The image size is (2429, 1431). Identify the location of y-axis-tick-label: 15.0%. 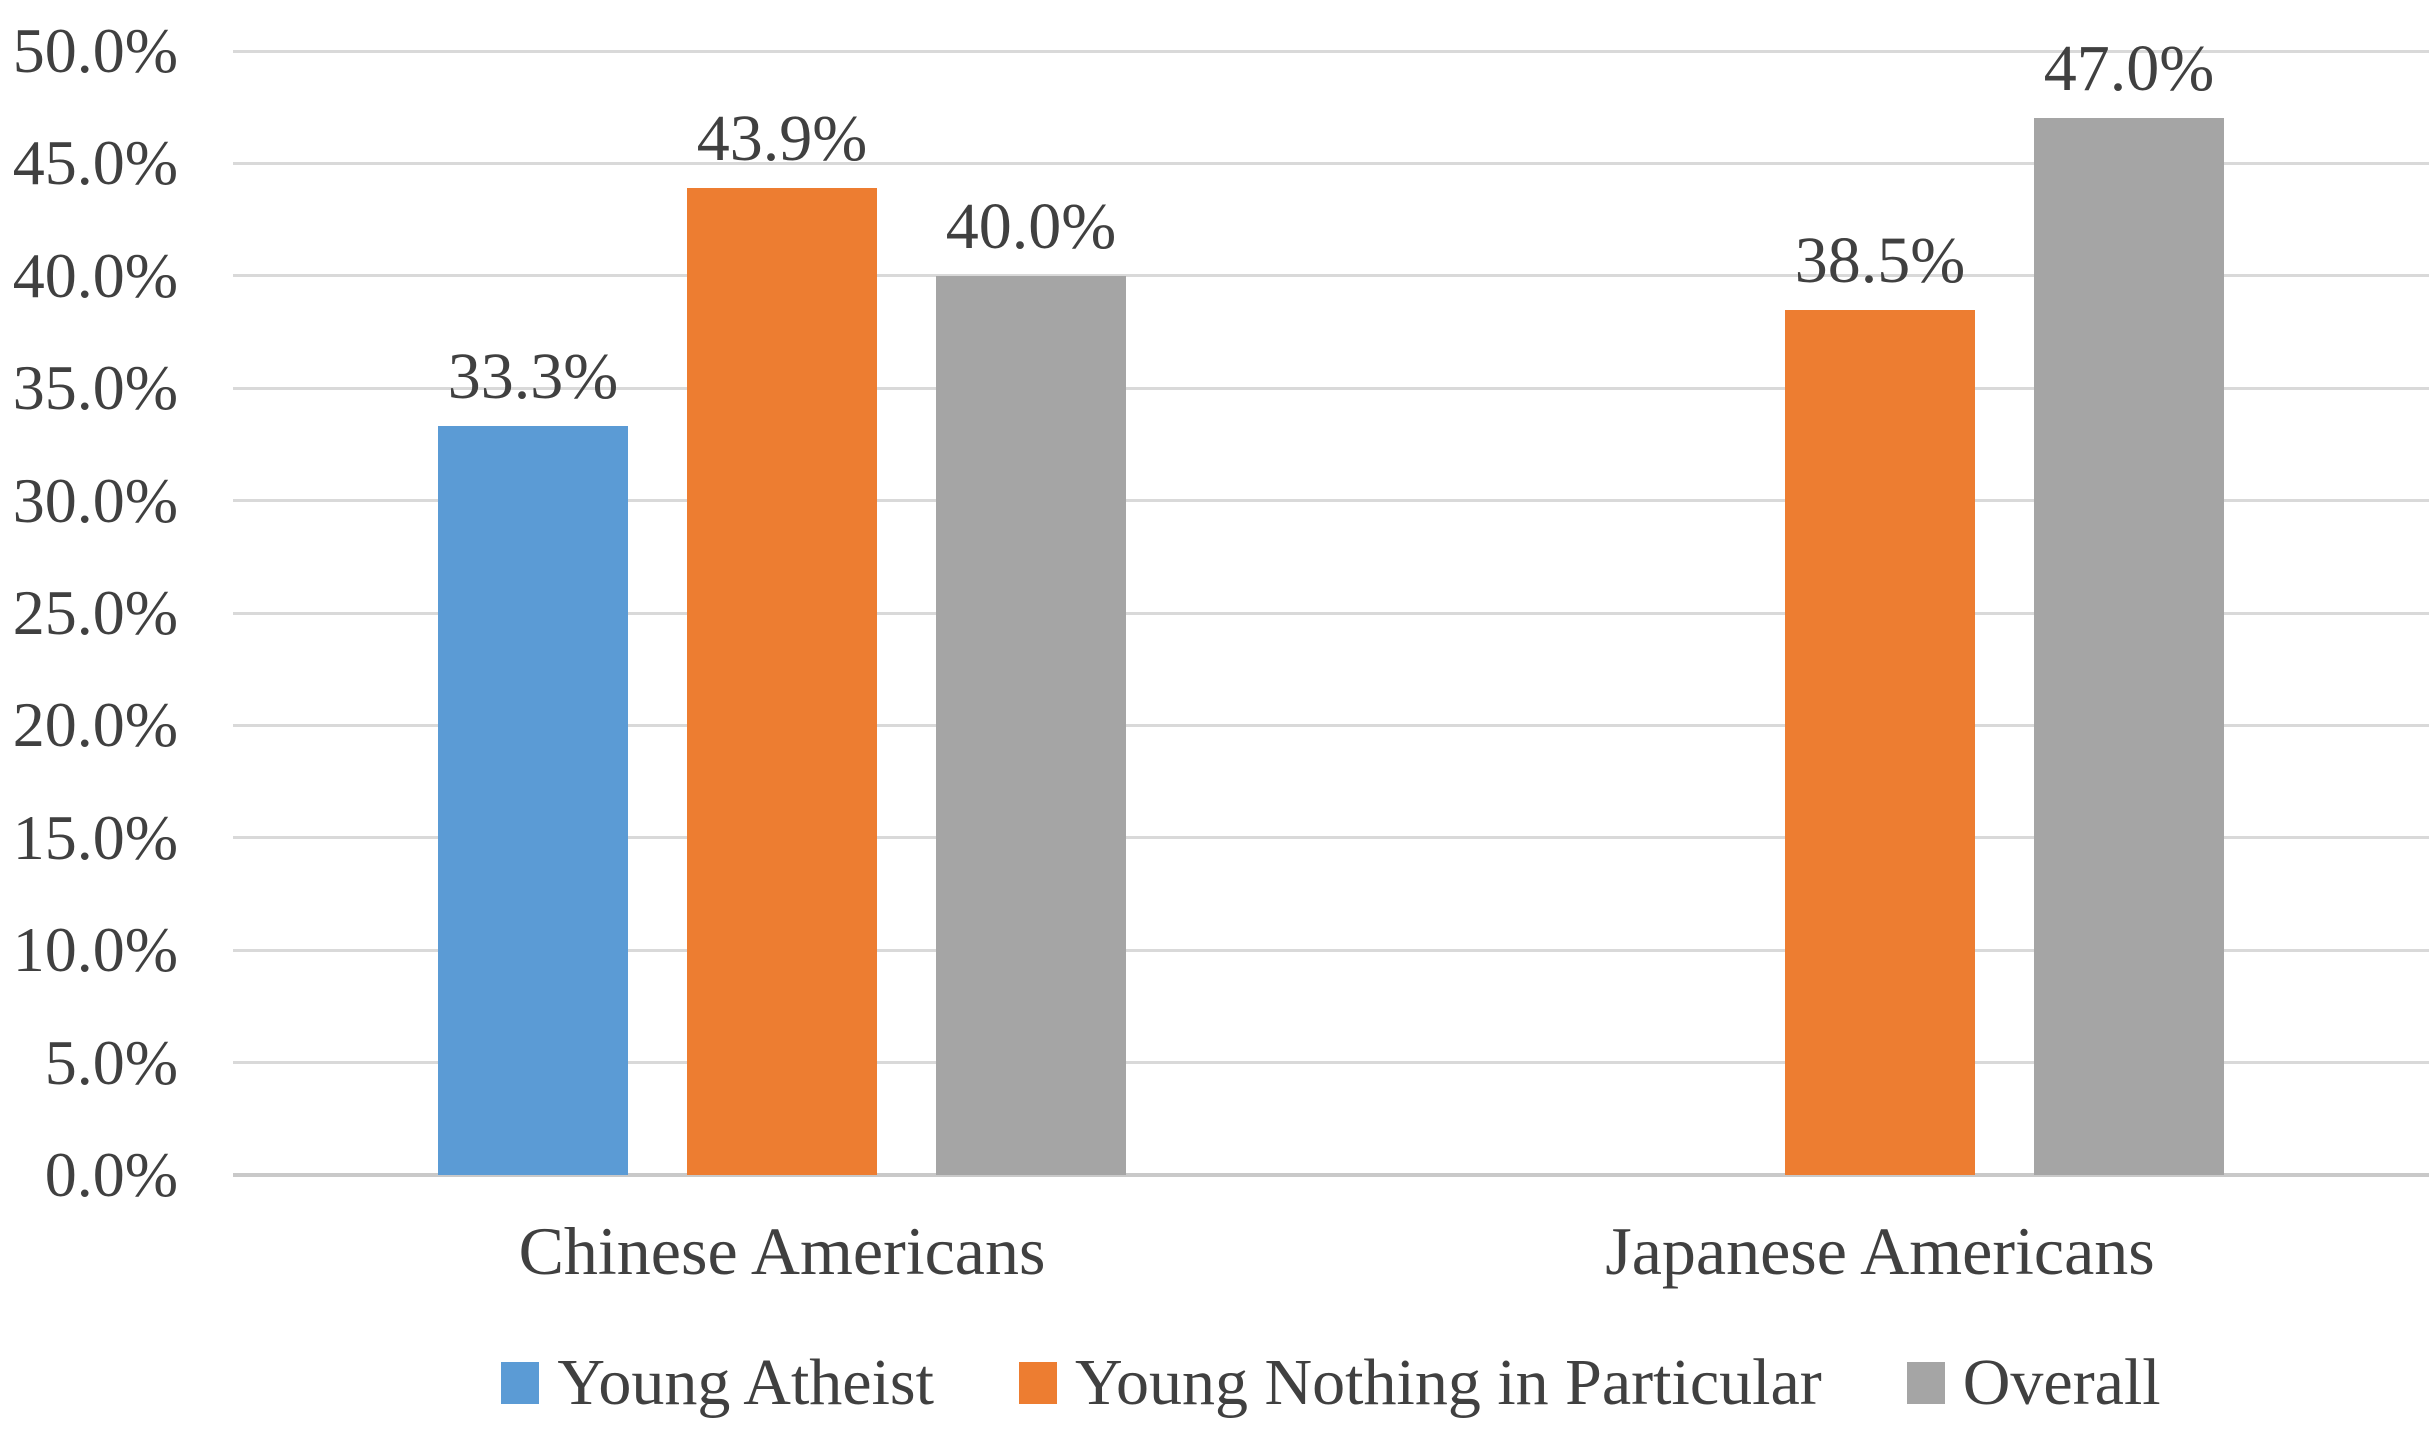
(95, 837).